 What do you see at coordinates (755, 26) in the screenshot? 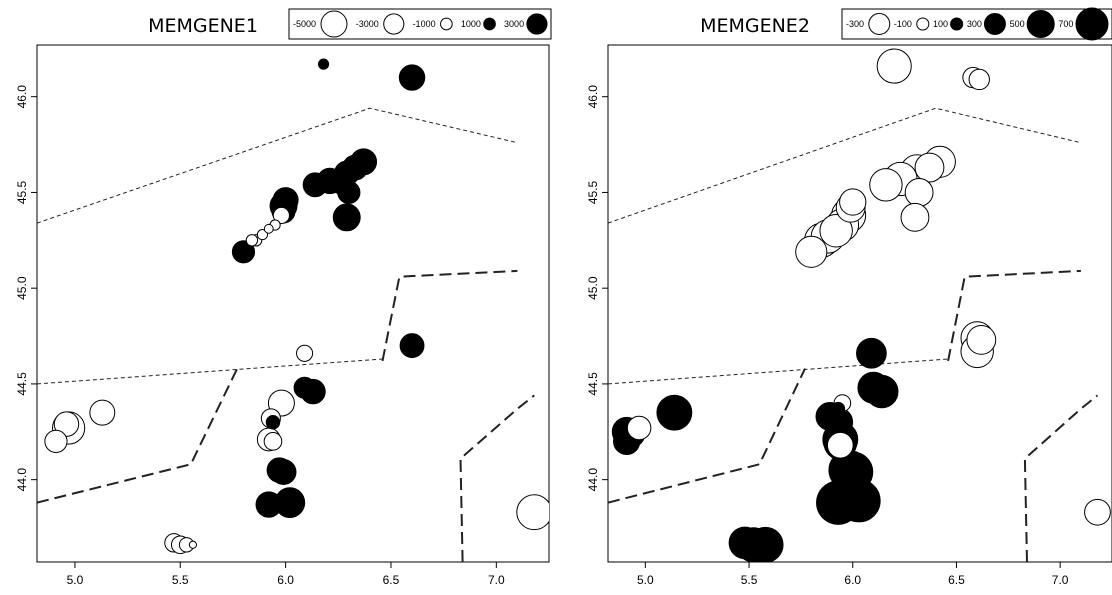
I see `chart-title: MEMGENE2` at bounding box center [755, 26].